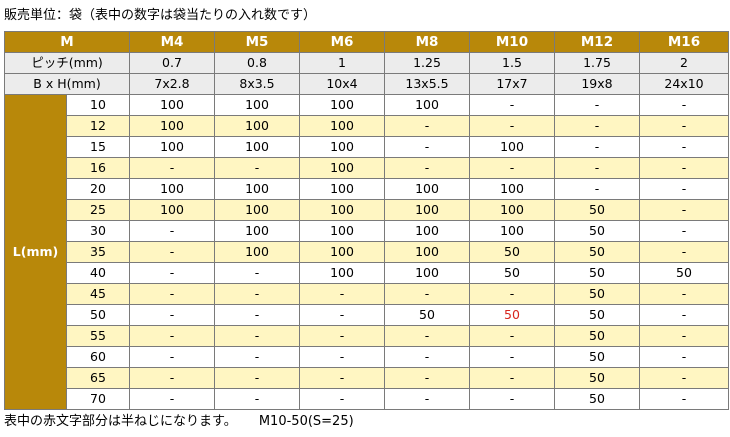 The image size is (730, 437). I want to click on footer-note: 表中の赤文字部分は半ねじになります。 M10-50(S=25), so click(179, 422).